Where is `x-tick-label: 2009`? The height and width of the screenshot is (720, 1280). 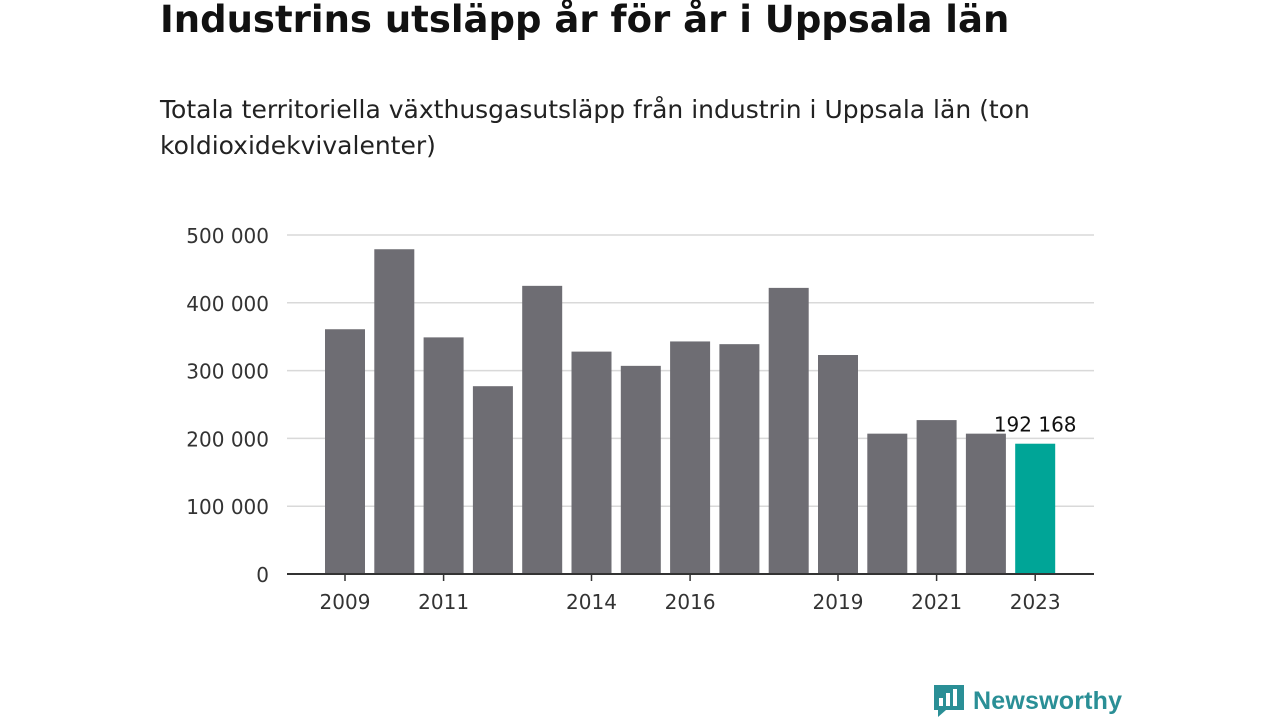
x-tick-label: 2009 is located at coordinates (345, 602).